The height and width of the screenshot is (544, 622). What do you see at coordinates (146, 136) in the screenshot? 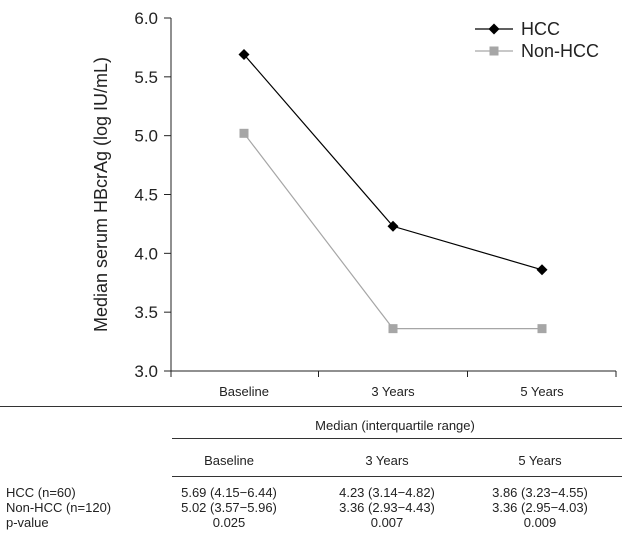
I see `y-tick-label: 5.0` at bounding box center [146, 136].